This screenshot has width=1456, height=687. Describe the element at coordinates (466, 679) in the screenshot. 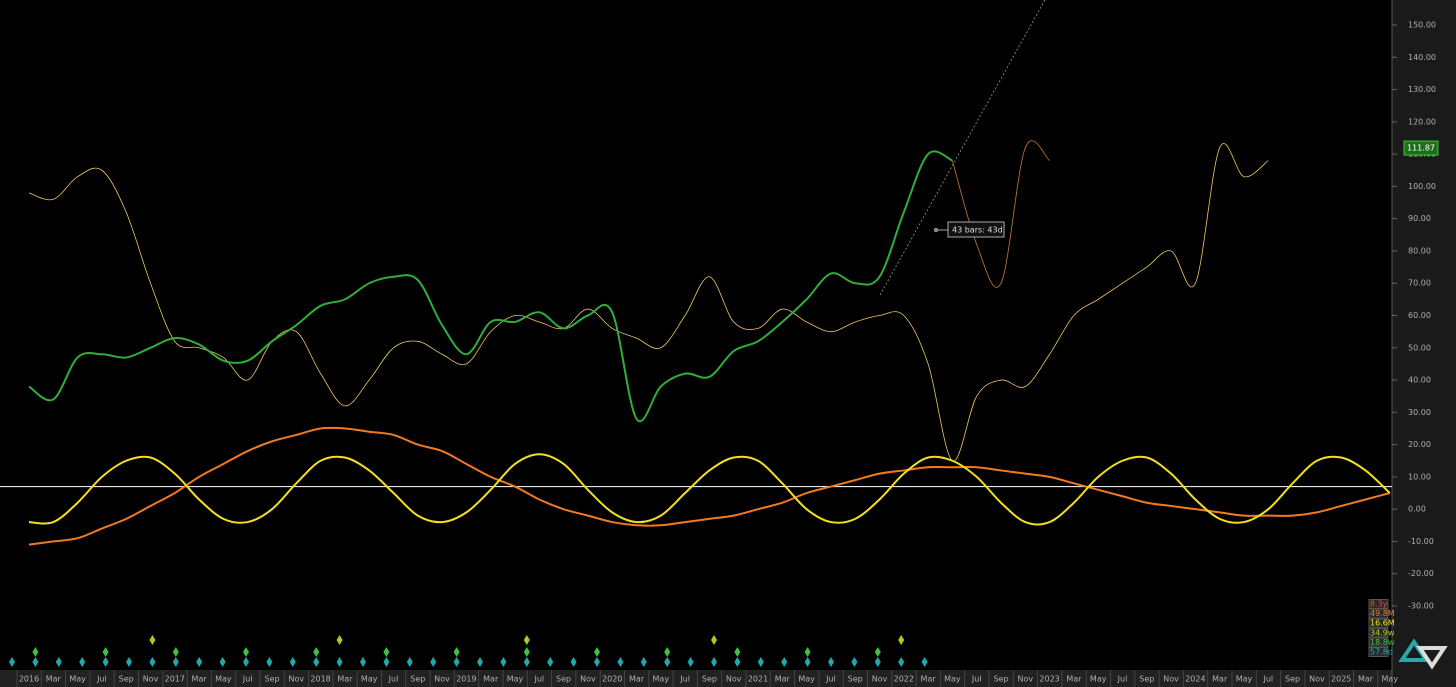

I see `x-tick-label: 2019` at that location.